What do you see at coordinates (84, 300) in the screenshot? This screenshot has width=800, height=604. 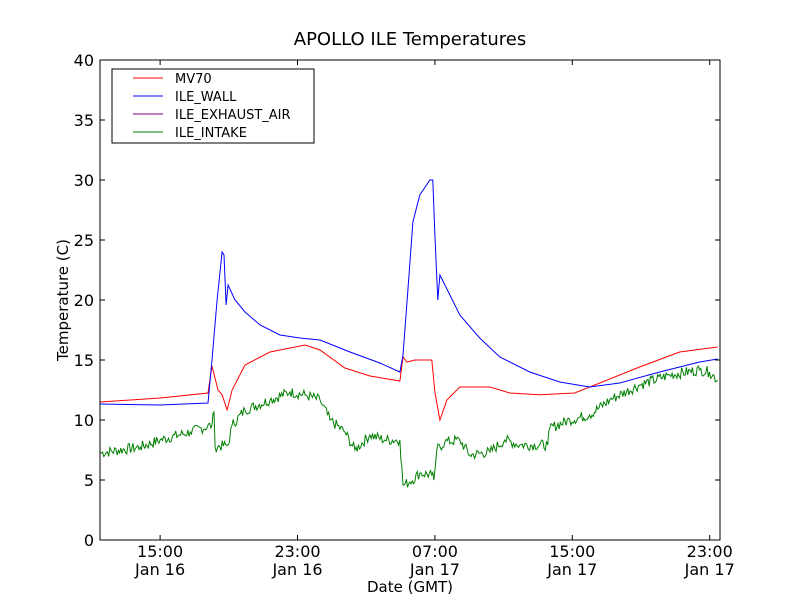 I see `y-tick-label: 20` at bounding box center [84, 300].